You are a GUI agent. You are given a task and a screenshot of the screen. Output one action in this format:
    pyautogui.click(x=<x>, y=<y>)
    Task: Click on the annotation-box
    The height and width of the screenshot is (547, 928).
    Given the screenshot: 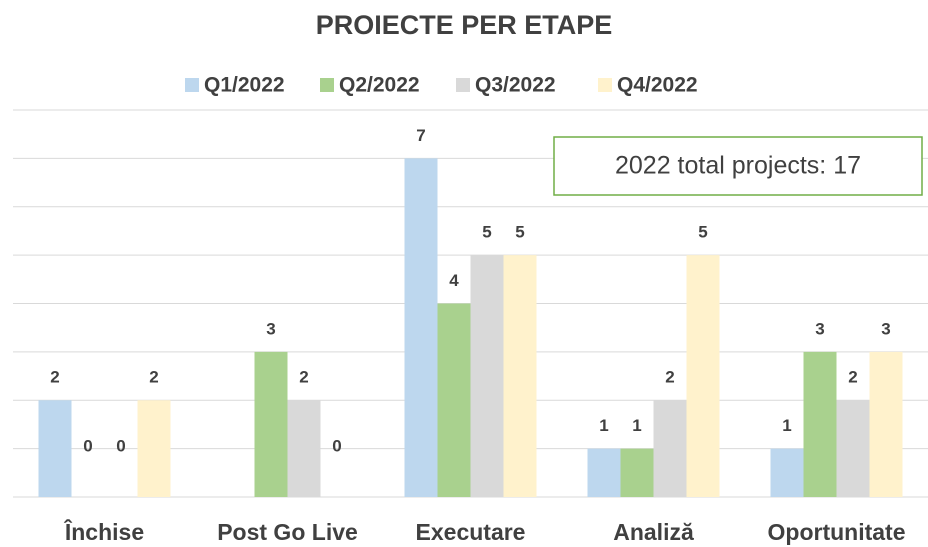 What is the action you would take?
    pyautogui.click(x=738, y=166)
    